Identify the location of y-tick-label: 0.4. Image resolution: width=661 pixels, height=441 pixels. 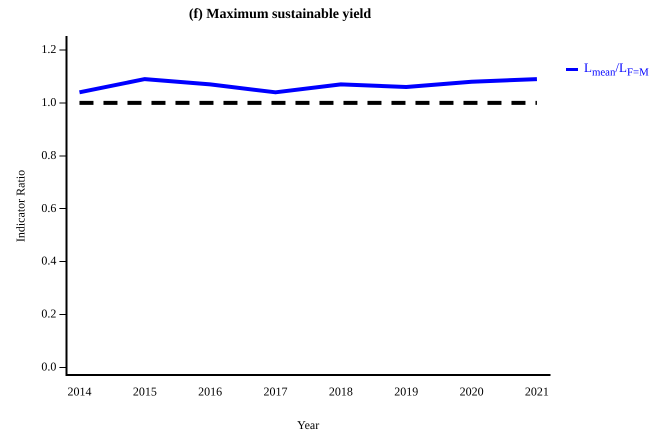
(48, 261).